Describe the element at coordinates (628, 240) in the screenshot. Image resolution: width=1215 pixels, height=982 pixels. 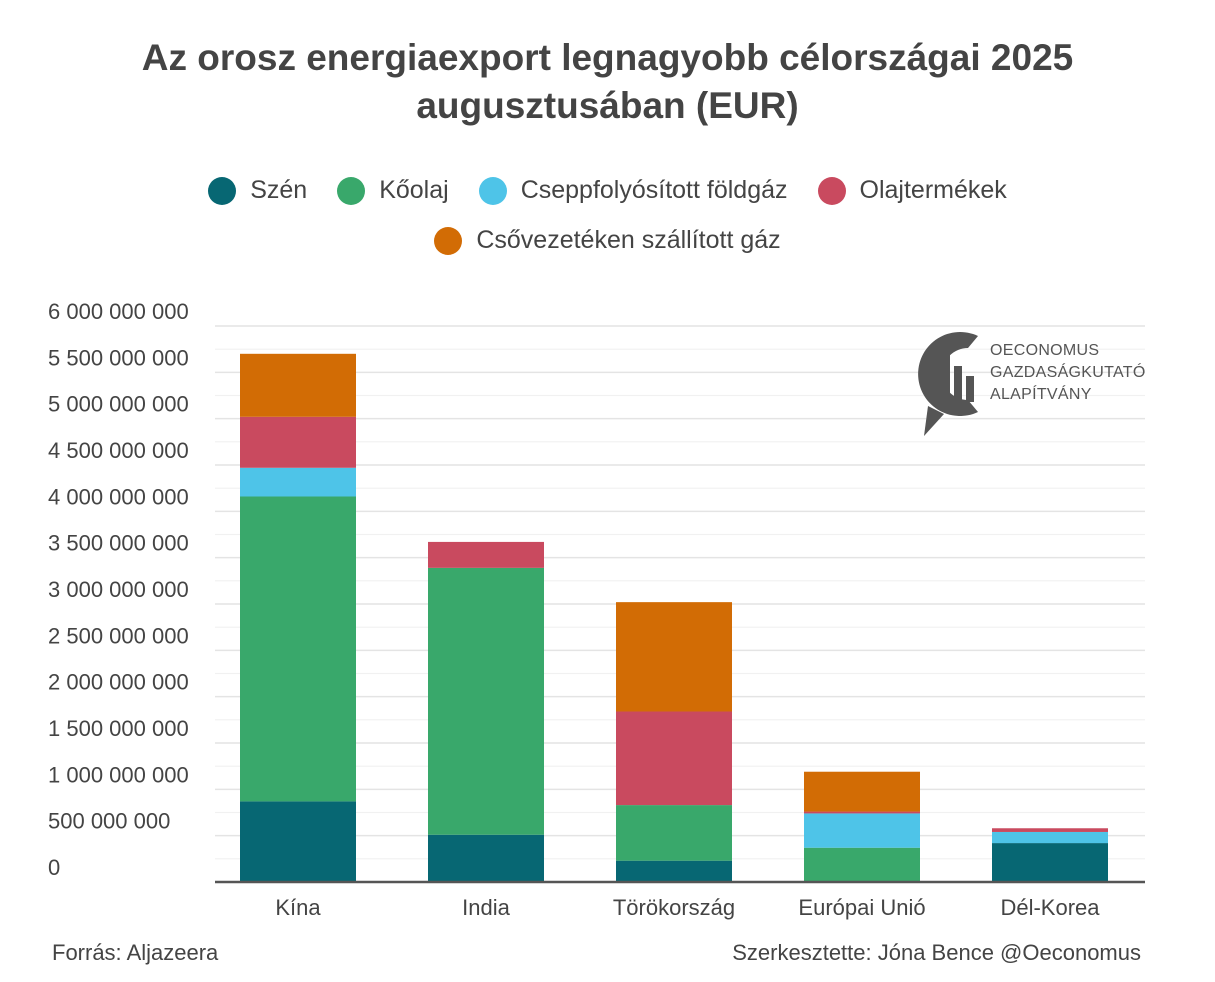
I see `legend-label-csovezetek: Csővezetéken szállított gáz` at that location.